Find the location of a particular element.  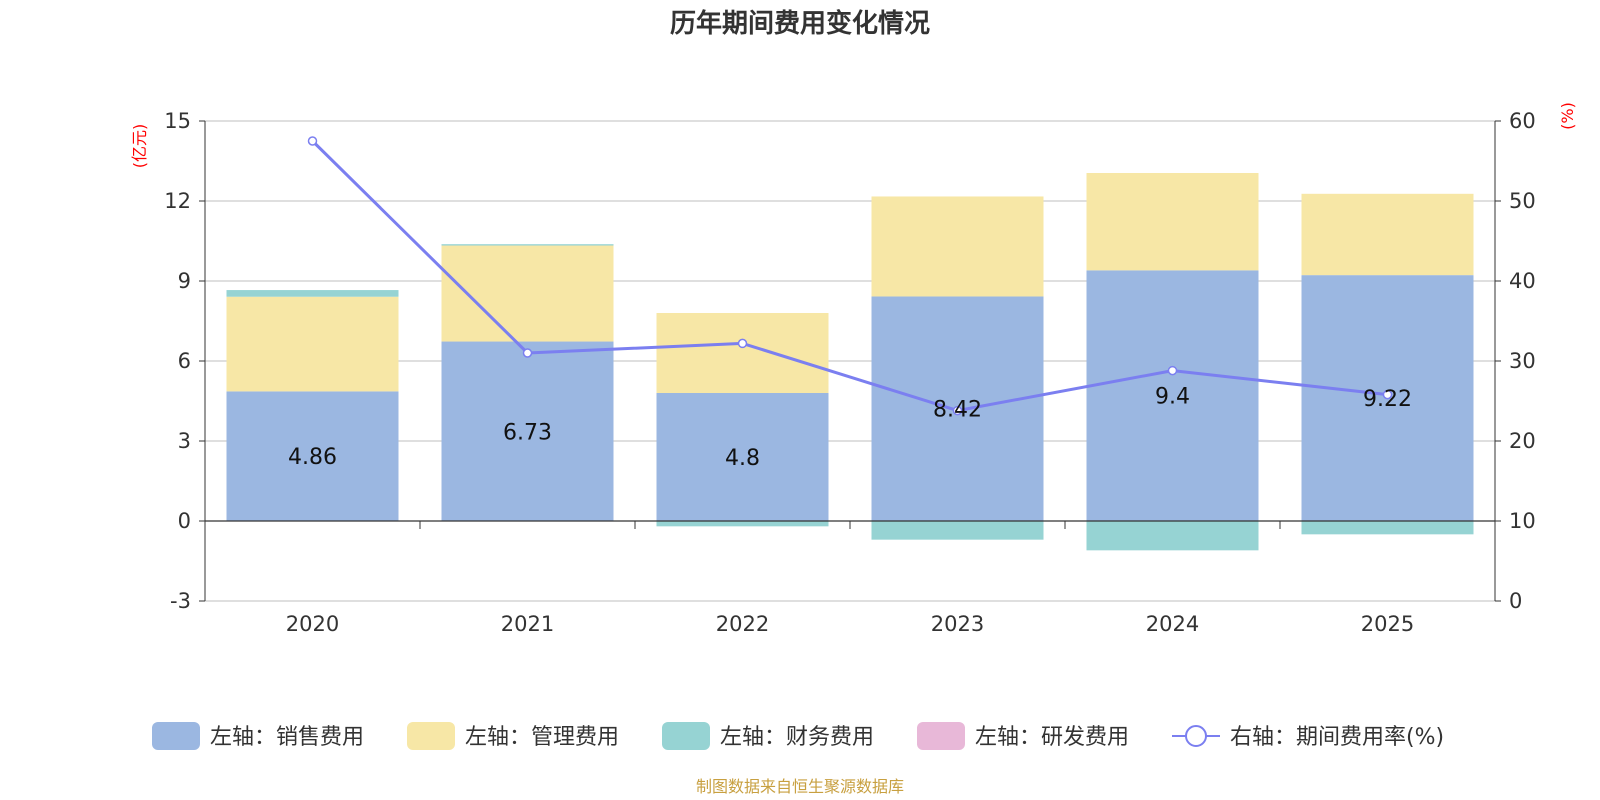

bar-value-label: 9.22 is located at coordinates (1387, 399).